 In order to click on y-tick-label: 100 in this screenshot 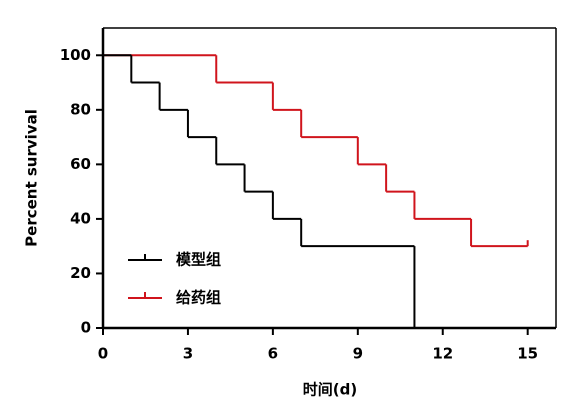, I will do `click(75, 55)`.